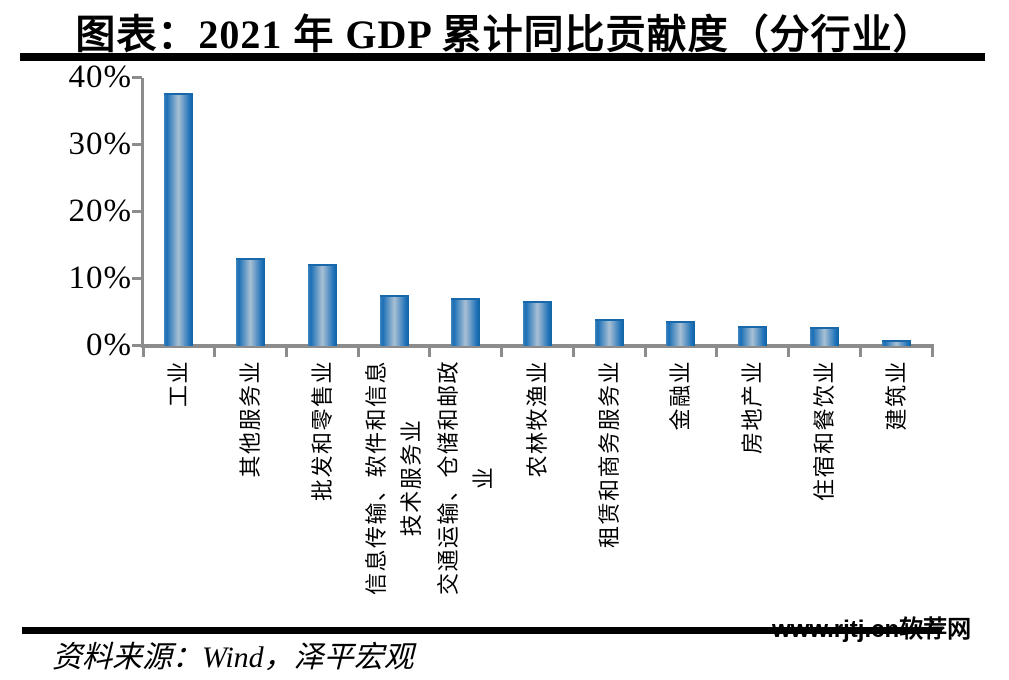  I want to click on y-axis-tick-label: 20%, so click(100, 211).